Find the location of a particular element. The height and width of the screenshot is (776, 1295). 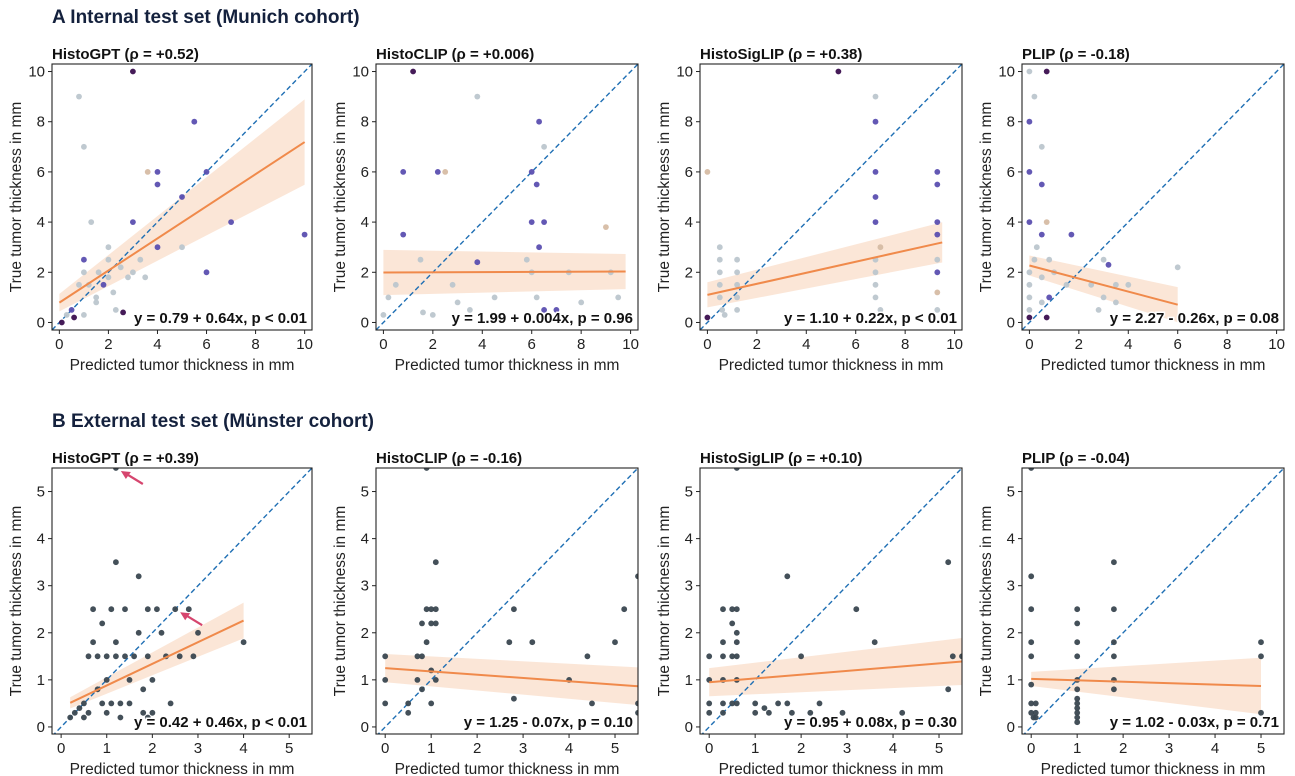

y-tick-label: 3 is located at coordinates (41, 586).